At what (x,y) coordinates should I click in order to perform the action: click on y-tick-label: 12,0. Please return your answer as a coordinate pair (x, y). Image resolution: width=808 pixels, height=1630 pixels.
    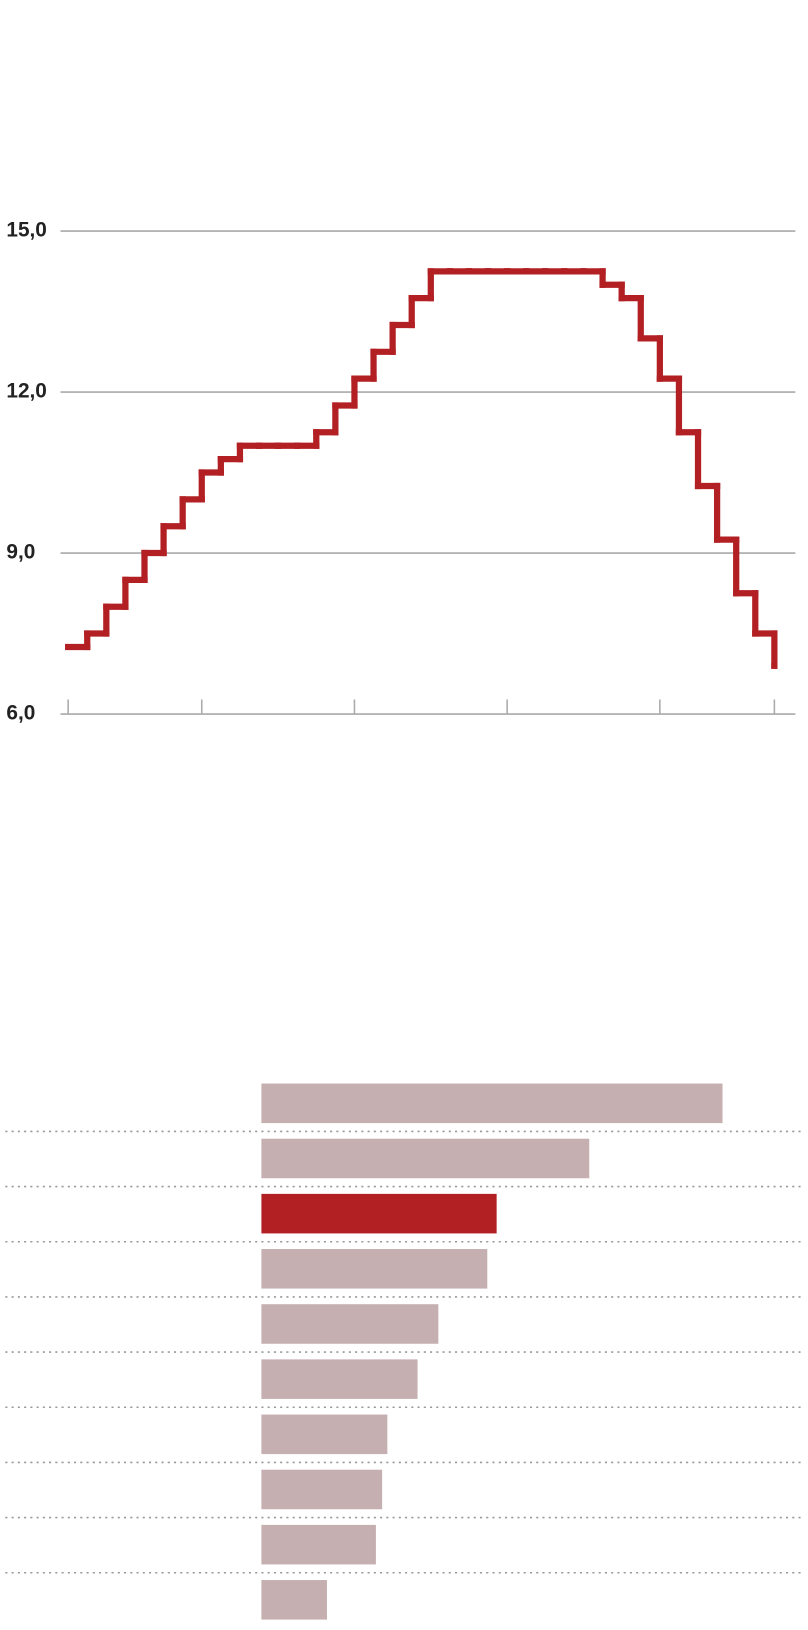
    Looking at the image, I should click on (26, 391).